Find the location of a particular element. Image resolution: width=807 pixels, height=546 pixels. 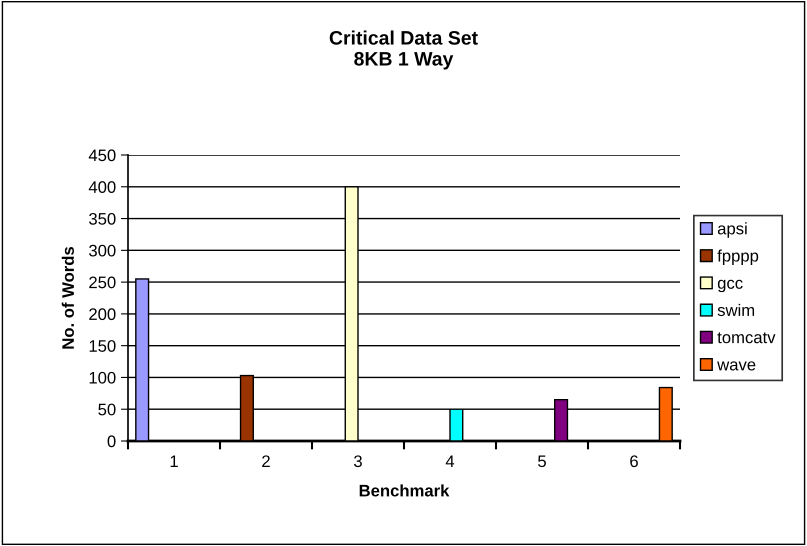

x-tick-label: 6 is located at coordinates (634, 461).